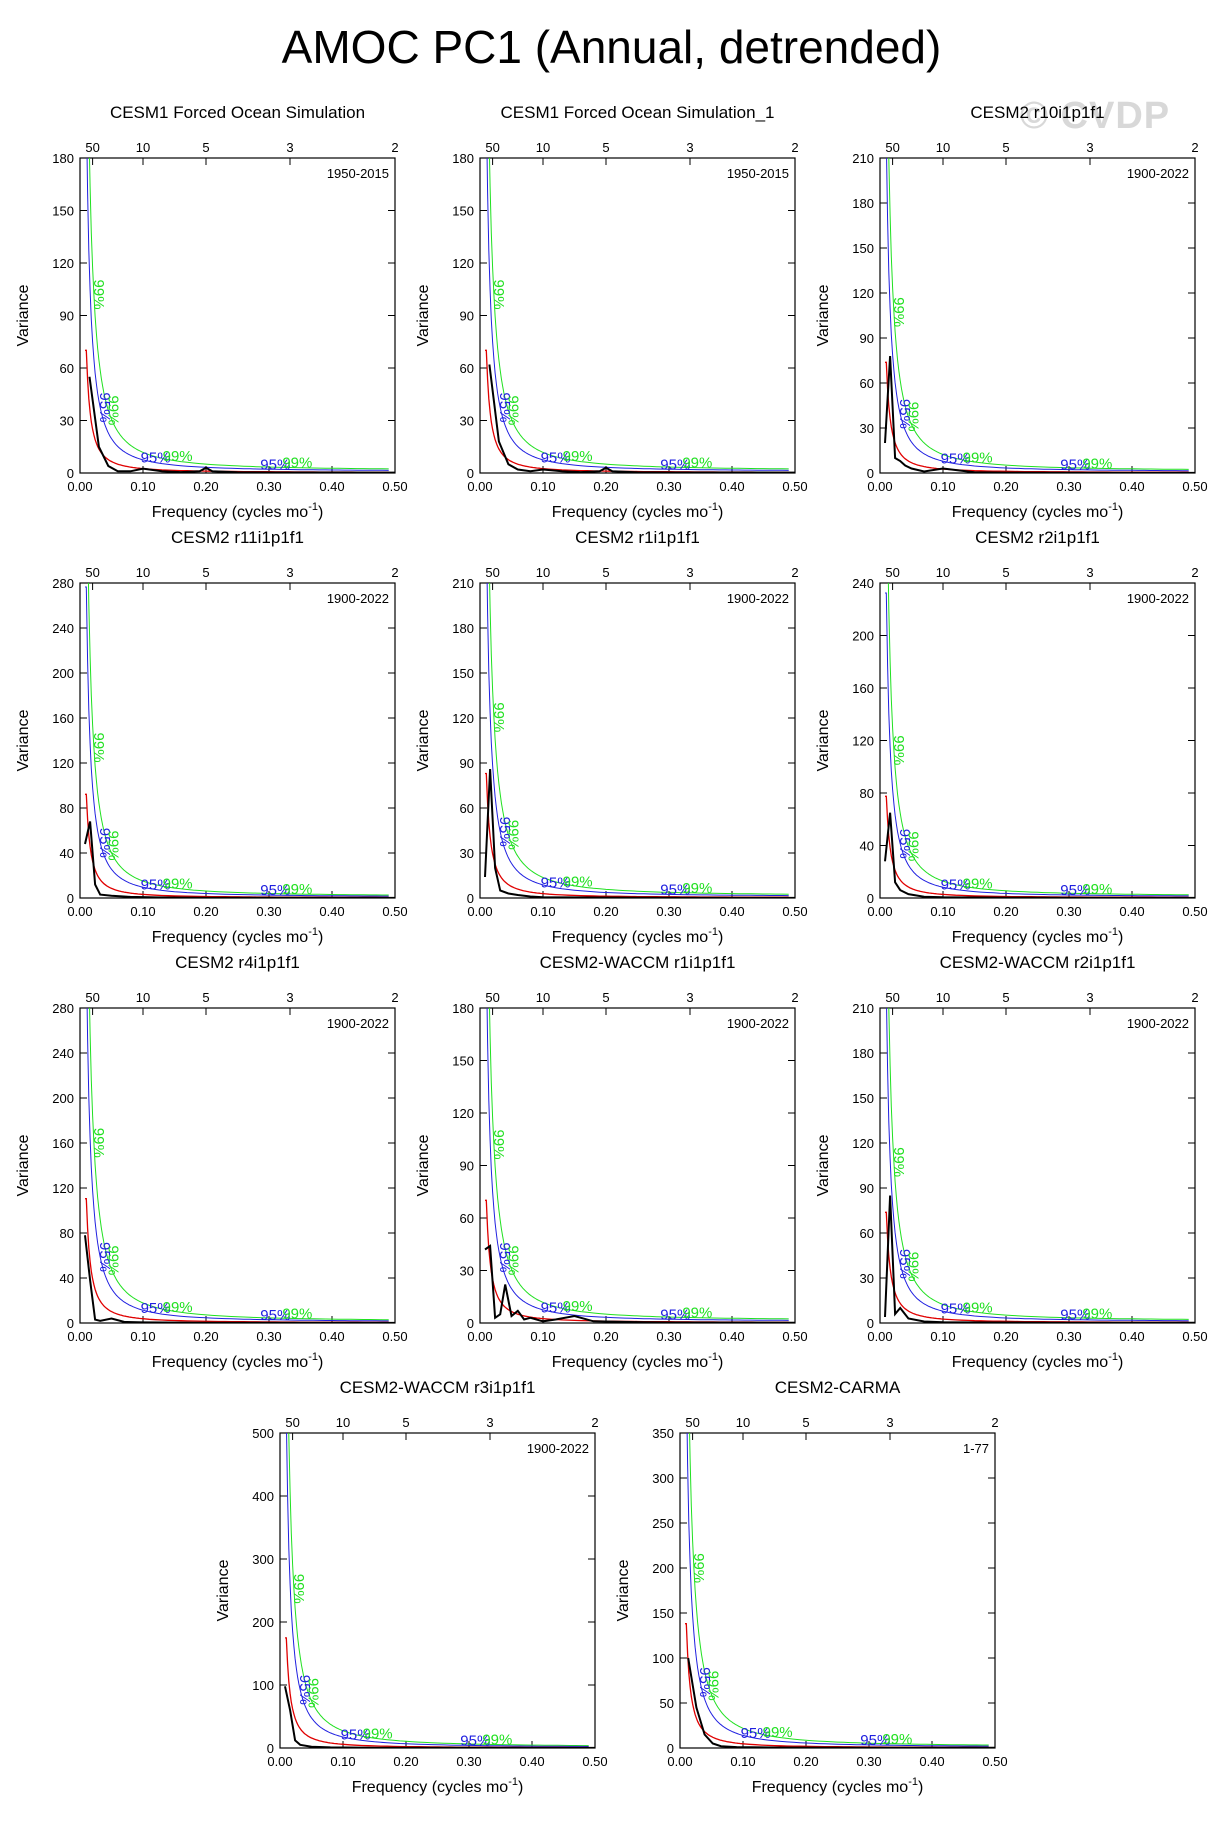  I want to click on y-tick-label: 180, so click(463, 158).